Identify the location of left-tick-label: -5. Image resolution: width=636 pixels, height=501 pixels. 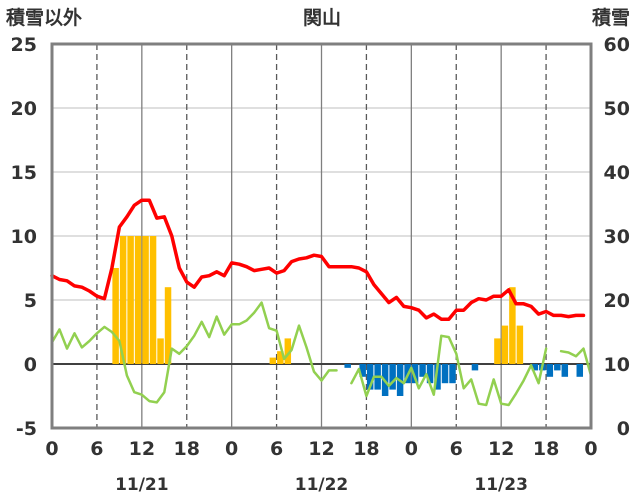
(26, 429).